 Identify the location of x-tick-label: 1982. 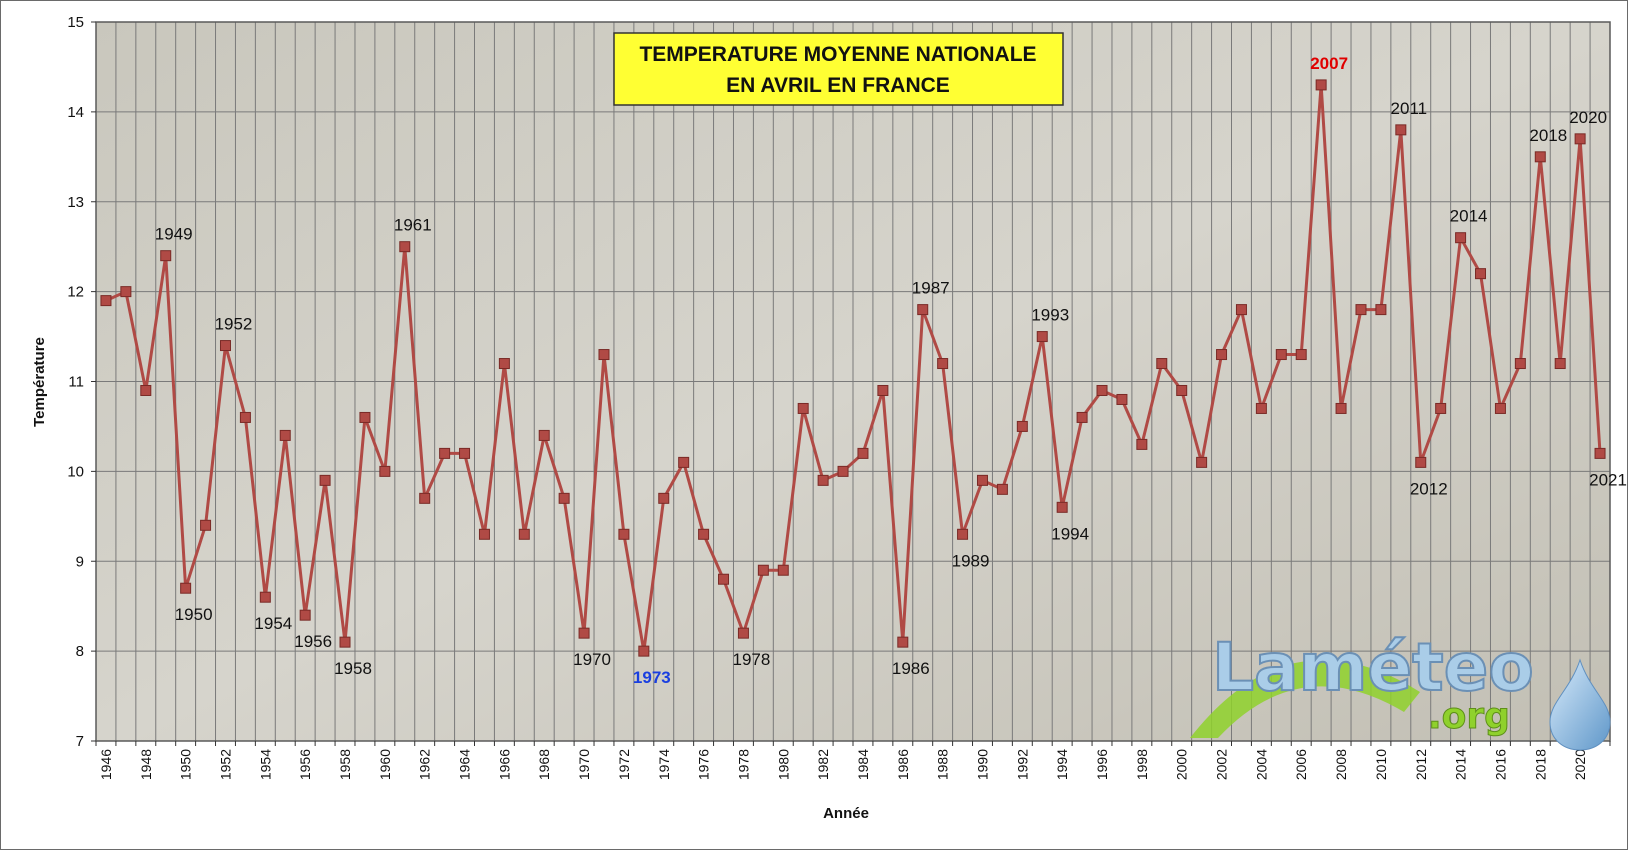
(823, 764).